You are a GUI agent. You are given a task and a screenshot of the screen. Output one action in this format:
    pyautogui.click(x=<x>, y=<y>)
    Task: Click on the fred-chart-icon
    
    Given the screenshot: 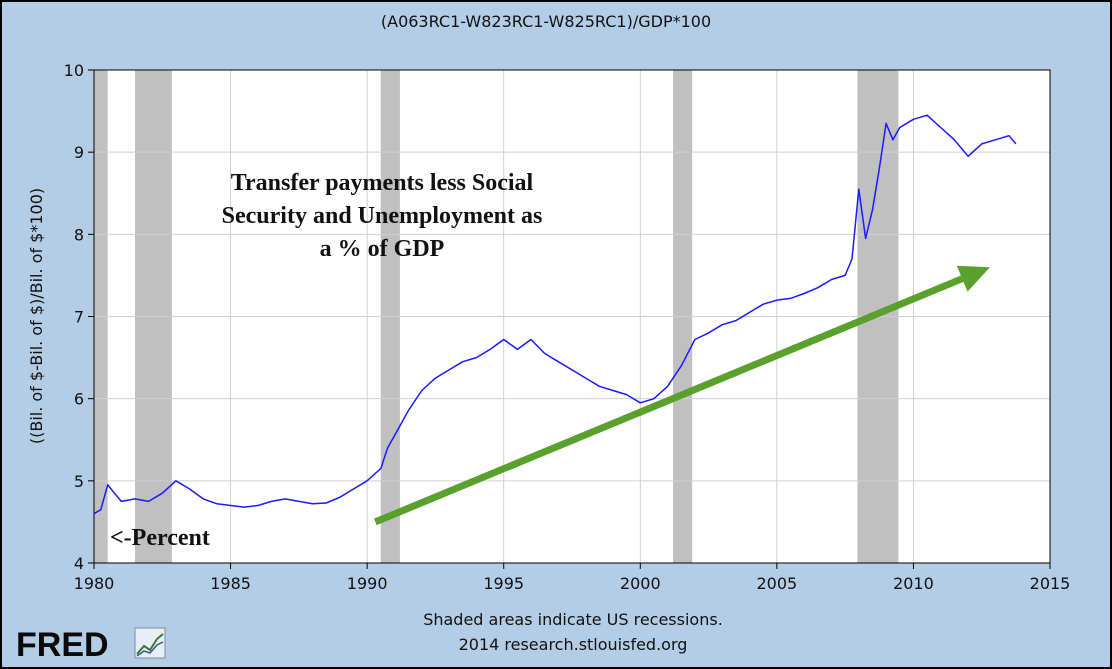 What is the action you would take?
    pyautogui.click(x=150, y=643)
    